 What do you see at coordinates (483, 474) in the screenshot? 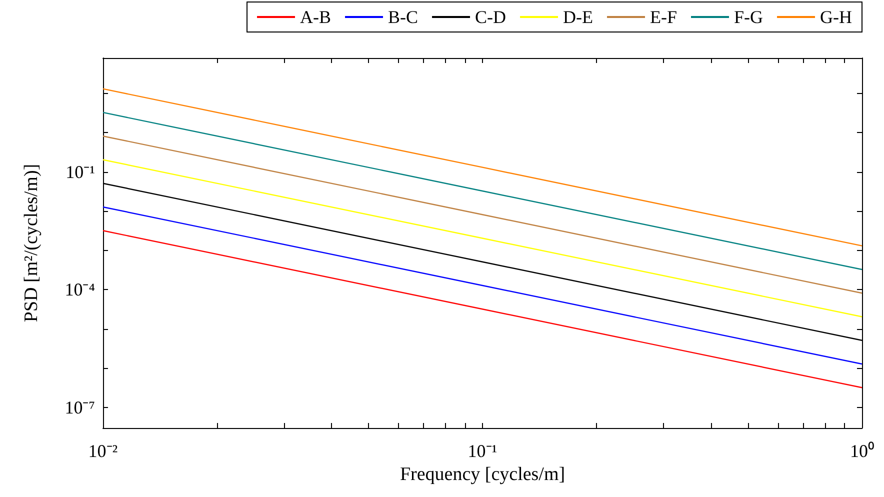
I see `x-axis-title: Frequency [cycles/m]` at bounding box center [483, 474].